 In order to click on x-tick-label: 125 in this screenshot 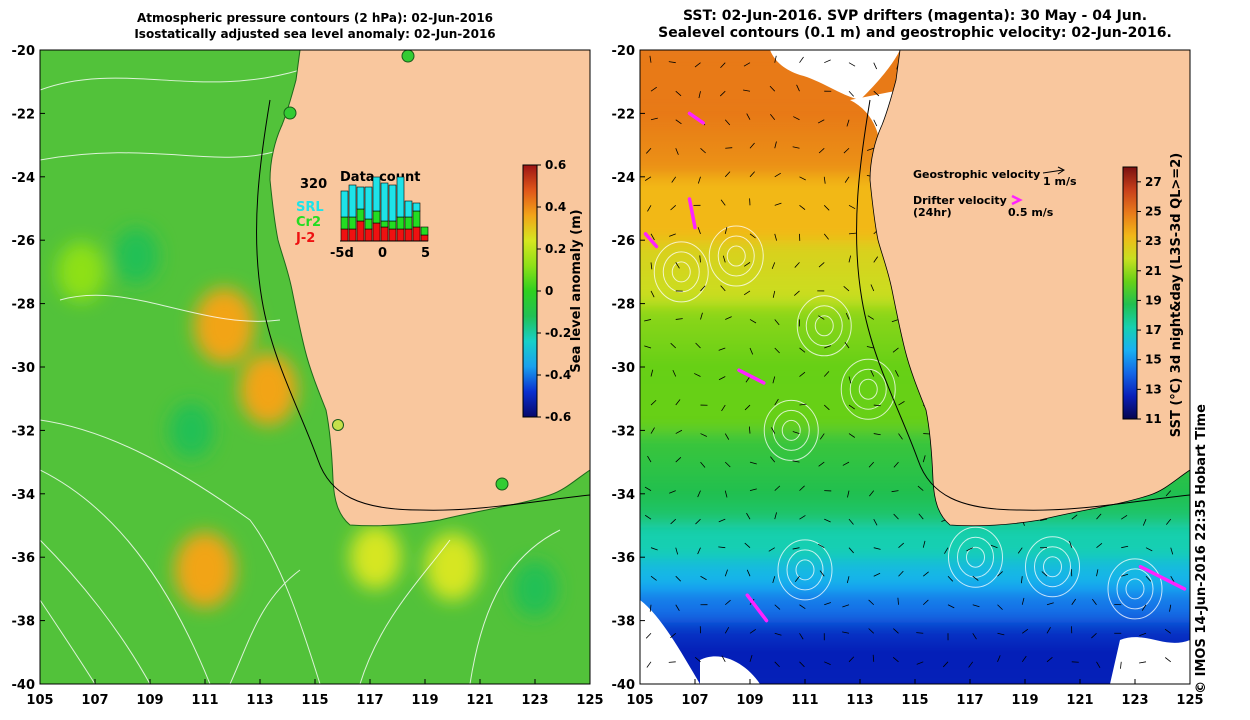, I will do `click(589, 700)`.